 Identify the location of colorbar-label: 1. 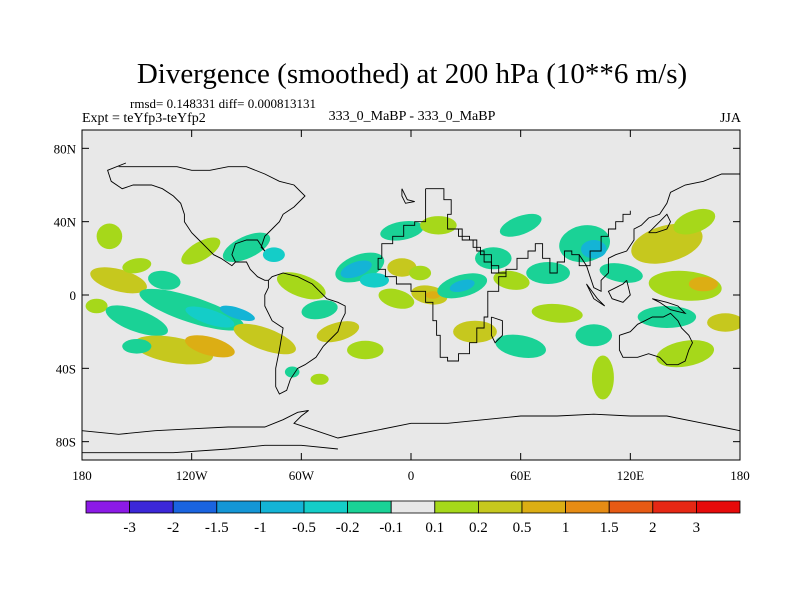
(566, 528).